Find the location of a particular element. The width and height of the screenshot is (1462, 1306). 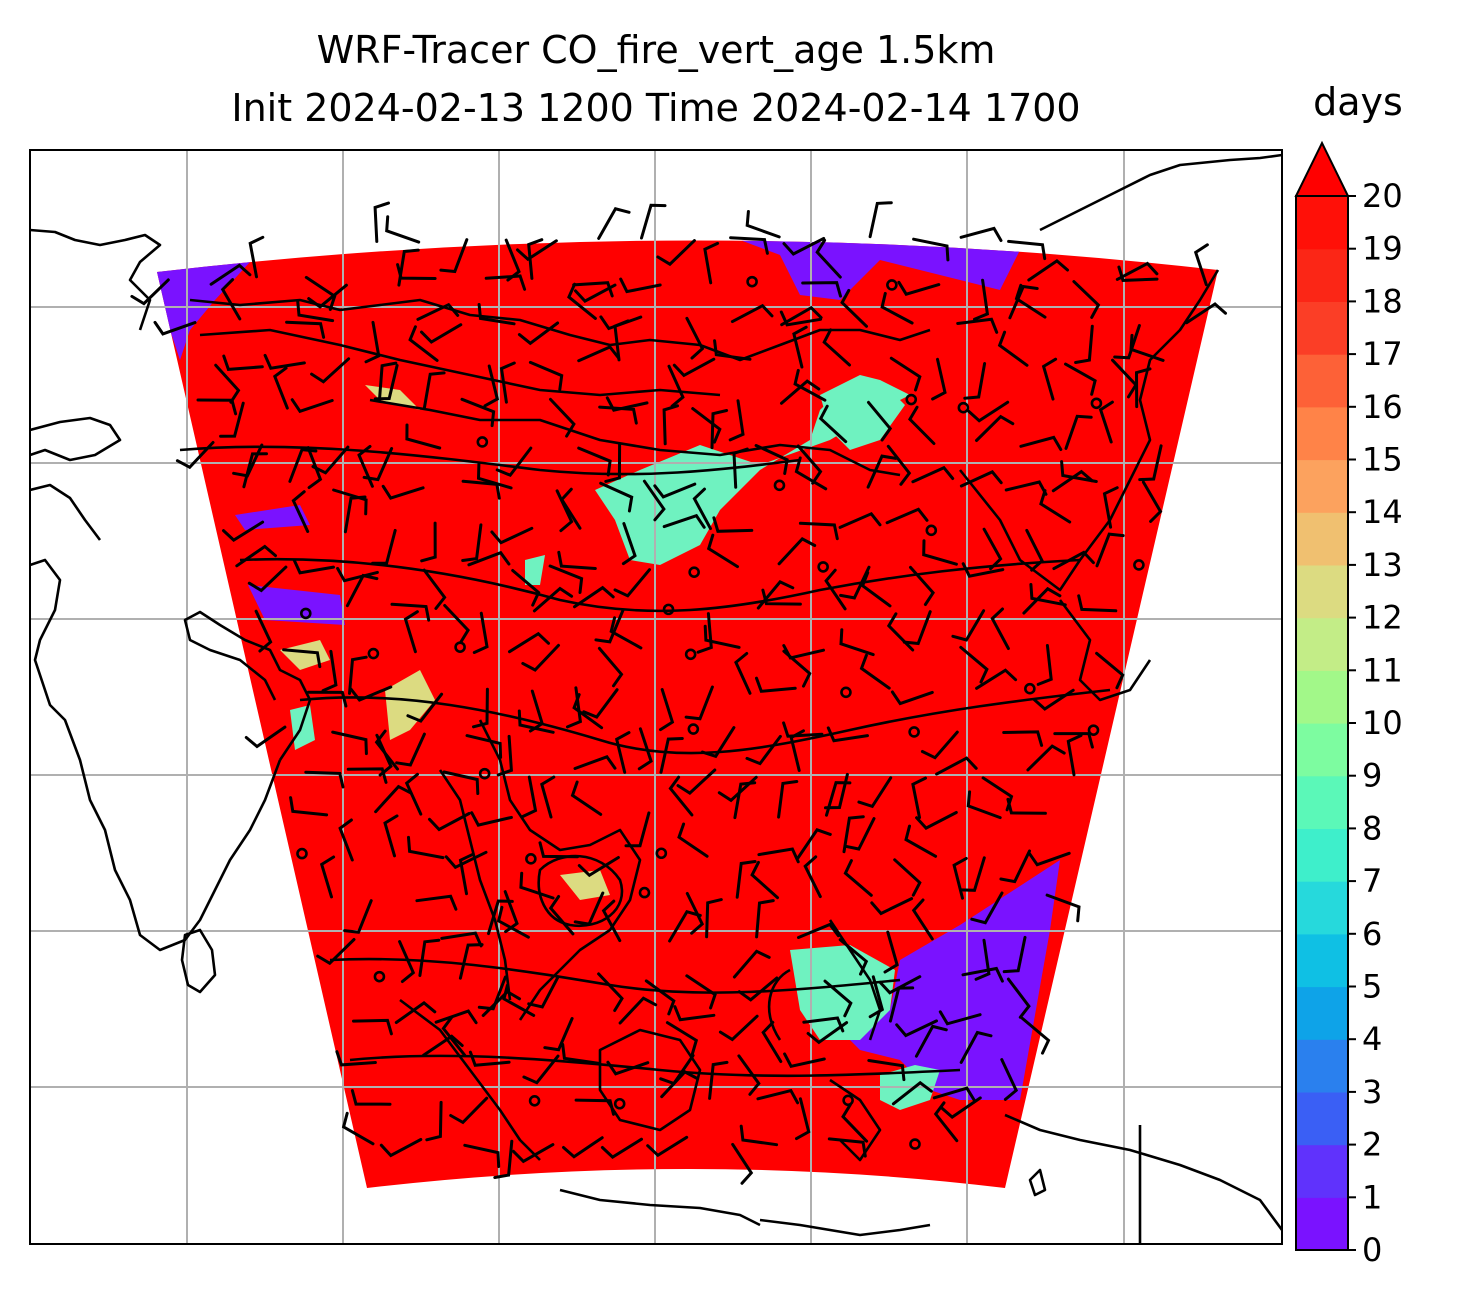

colorbar-tick-label: 16 is located at coordinates (1382, 407).